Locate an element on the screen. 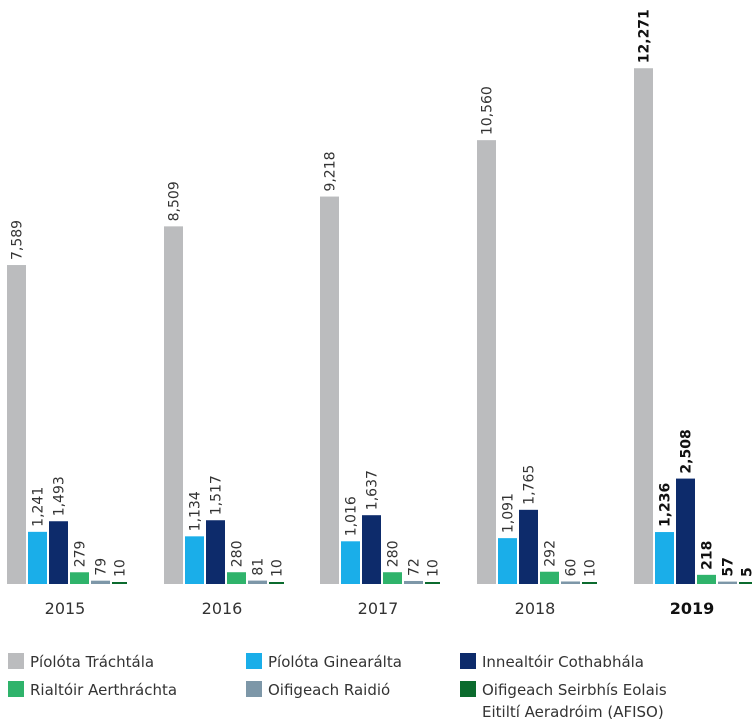 Image resolution: width=752 pixels, height=722 pixels. value-label-2016-piolota-trachtala: 8,509 is located at coordinates (175, 201).